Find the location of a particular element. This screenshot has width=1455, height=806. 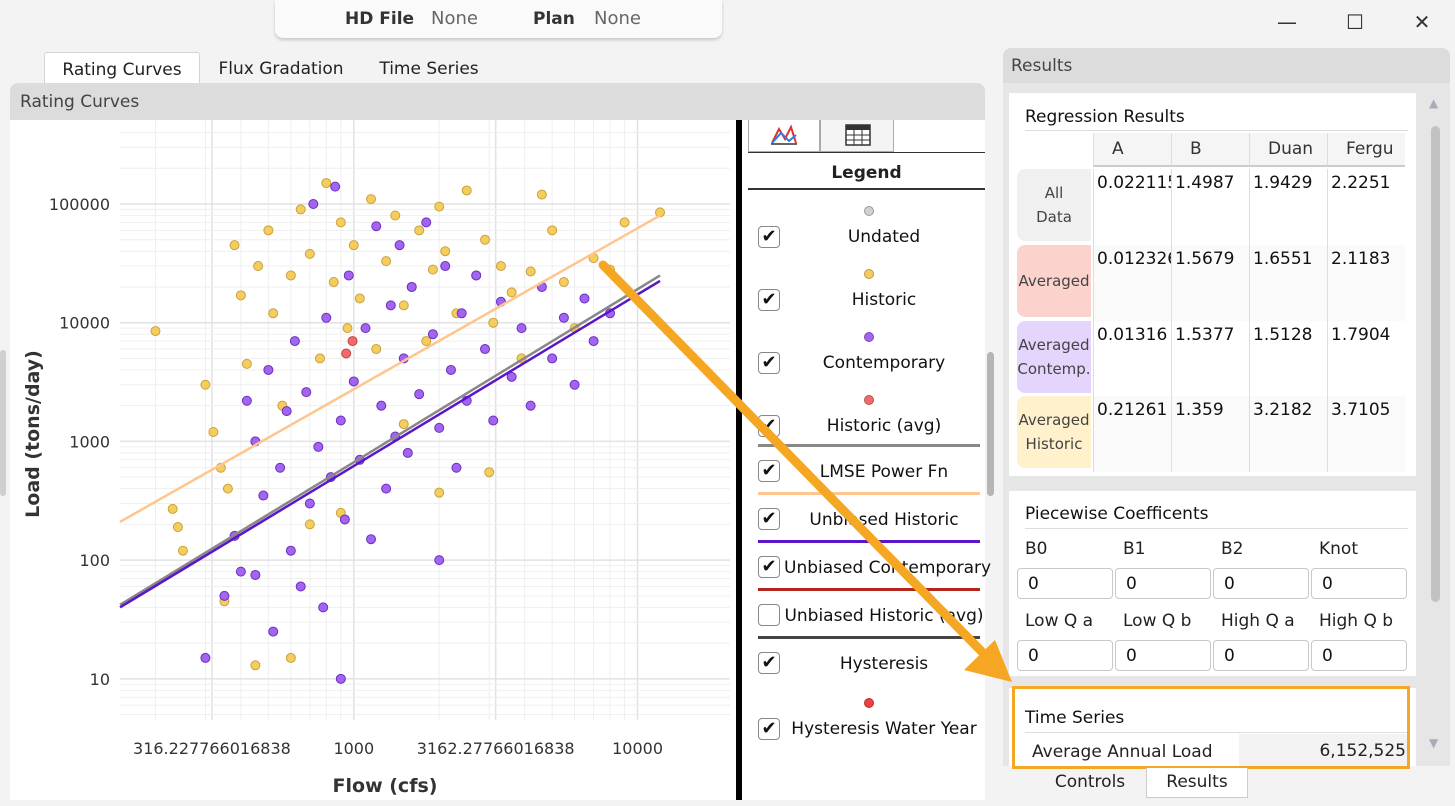

tab-flux-gradation: Flux Gradation is located at coordinates (281, 69).